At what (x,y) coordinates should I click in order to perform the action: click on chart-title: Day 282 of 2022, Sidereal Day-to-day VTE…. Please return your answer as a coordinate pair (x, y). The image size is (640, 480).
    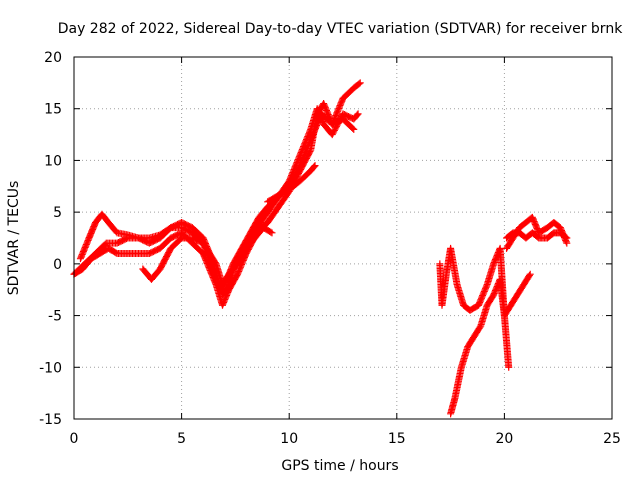
    Looking at the image, I should click on (340, 29).